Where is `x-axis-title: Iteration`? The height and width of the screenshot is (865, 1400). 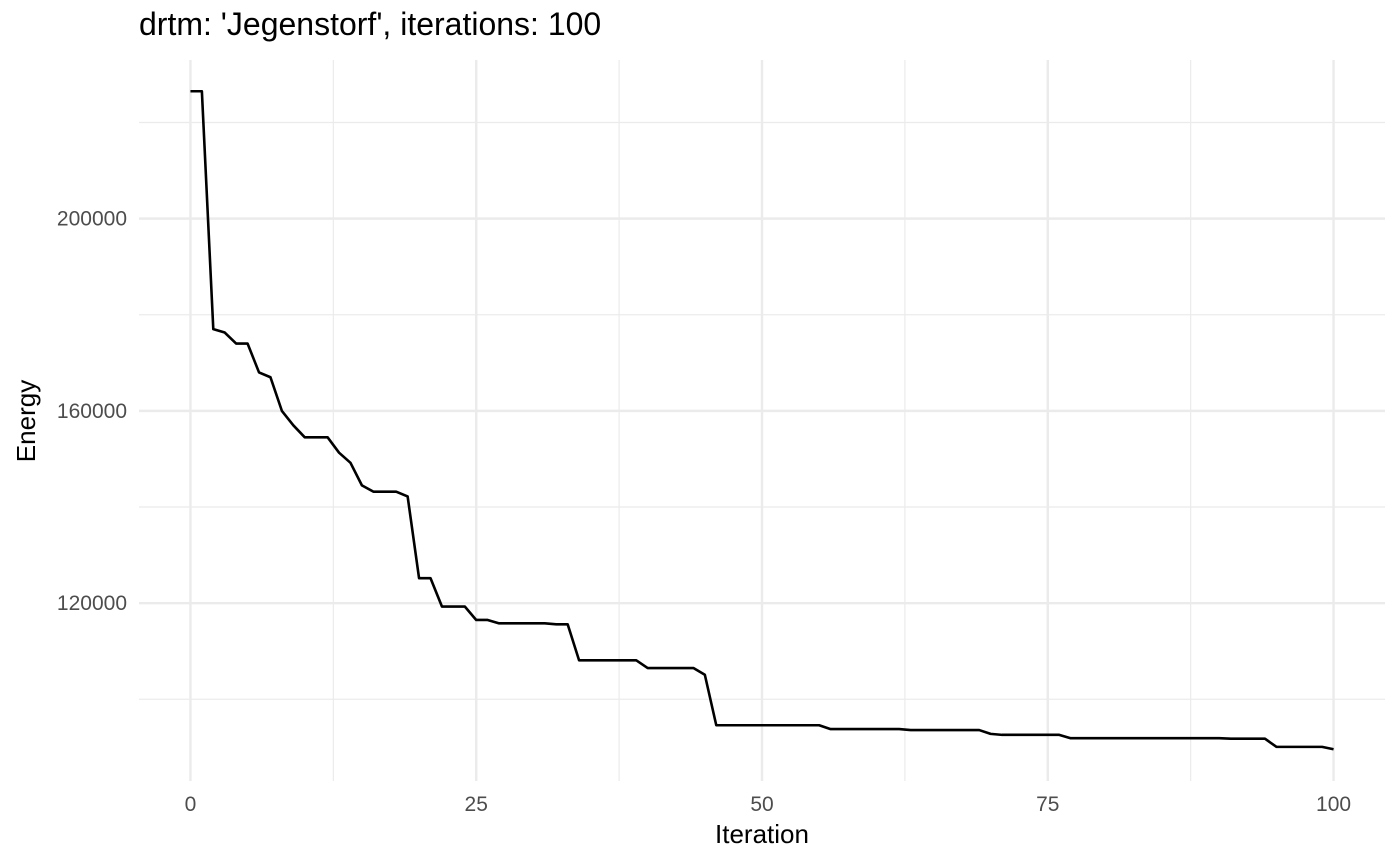 x-axis-title: Iteration is located at coordinates (762, 834).